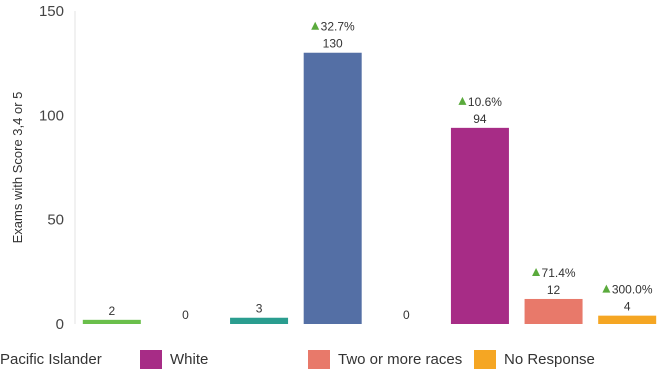 Image resolution: width=664 pixels, height=370 pixels. I want to click on data-label: 12, so click(554, 290).